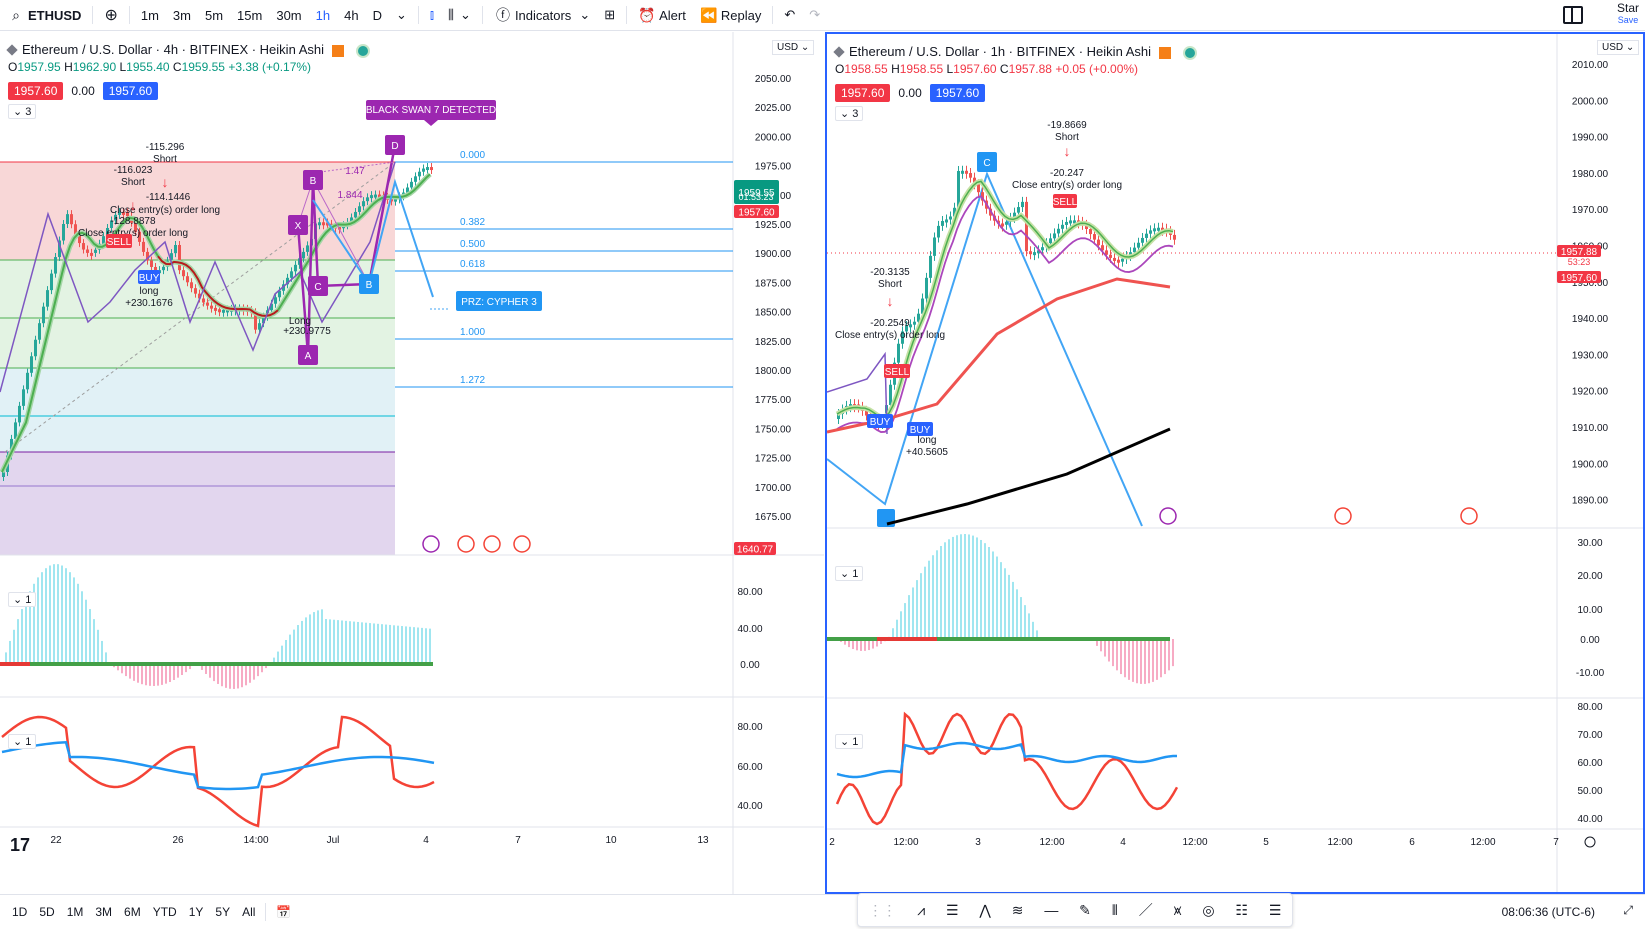  What do you see at coordinates (459, 15) in the screenshot?
I see `chart-type-button: ⫼ ⌄` at bounding box center [459, 15].